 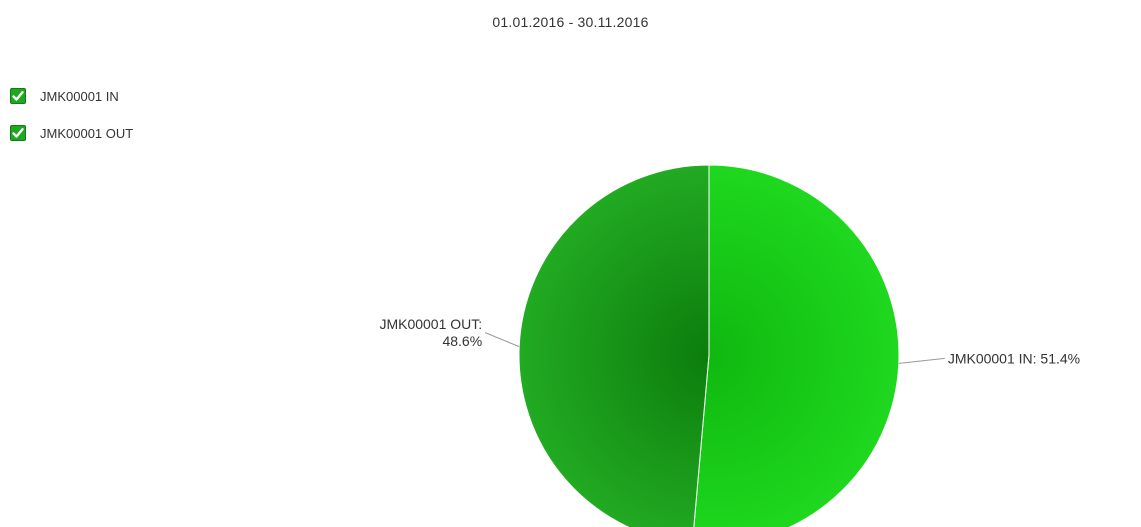 I want to click on pie-slice-out, so click(x=614, y=345).